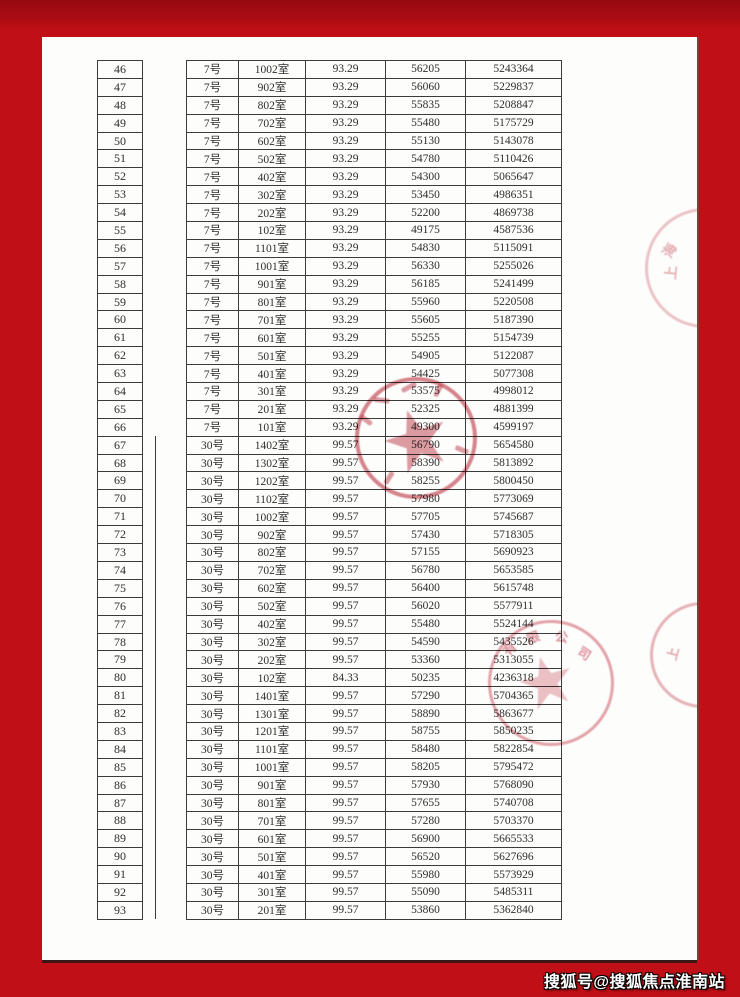  Describe the element at coordinates (425, 874) in the screenshot. I see `unit-price: 55980` at that location.